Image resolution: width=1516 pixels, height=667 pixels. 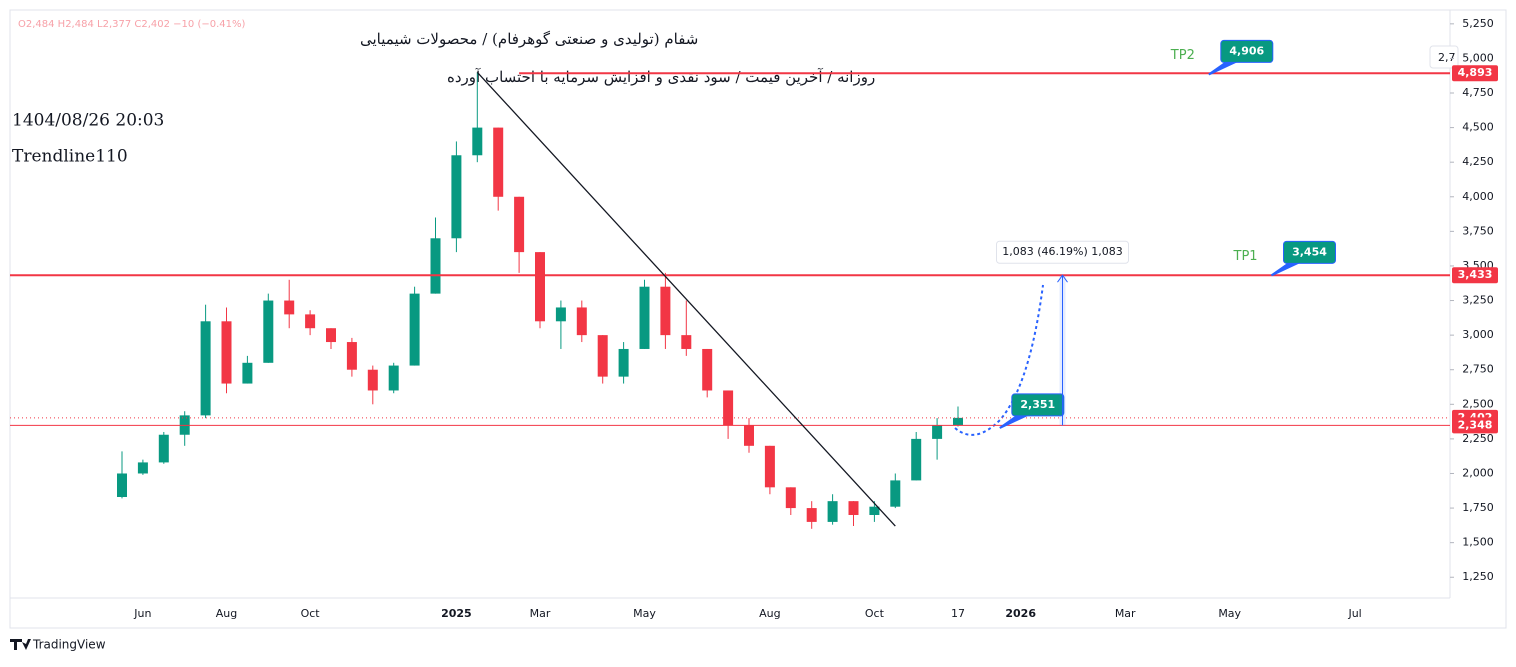 What do you see at coordinates (1478, 92) in the screenshot?
I see `y-tick-label: 4,750` at bounding box center [1478, 92].